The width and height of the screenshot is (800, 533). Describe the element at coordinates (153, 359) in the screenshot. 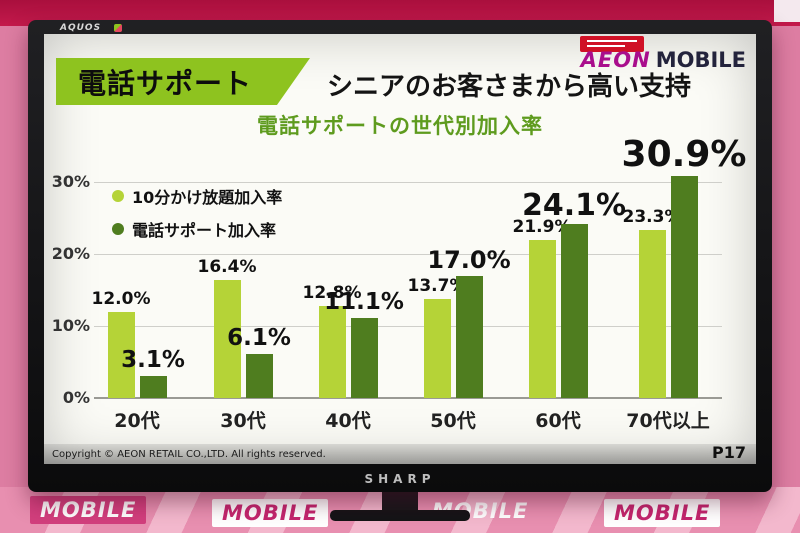

I see `value-label: 3.1%` at that location.